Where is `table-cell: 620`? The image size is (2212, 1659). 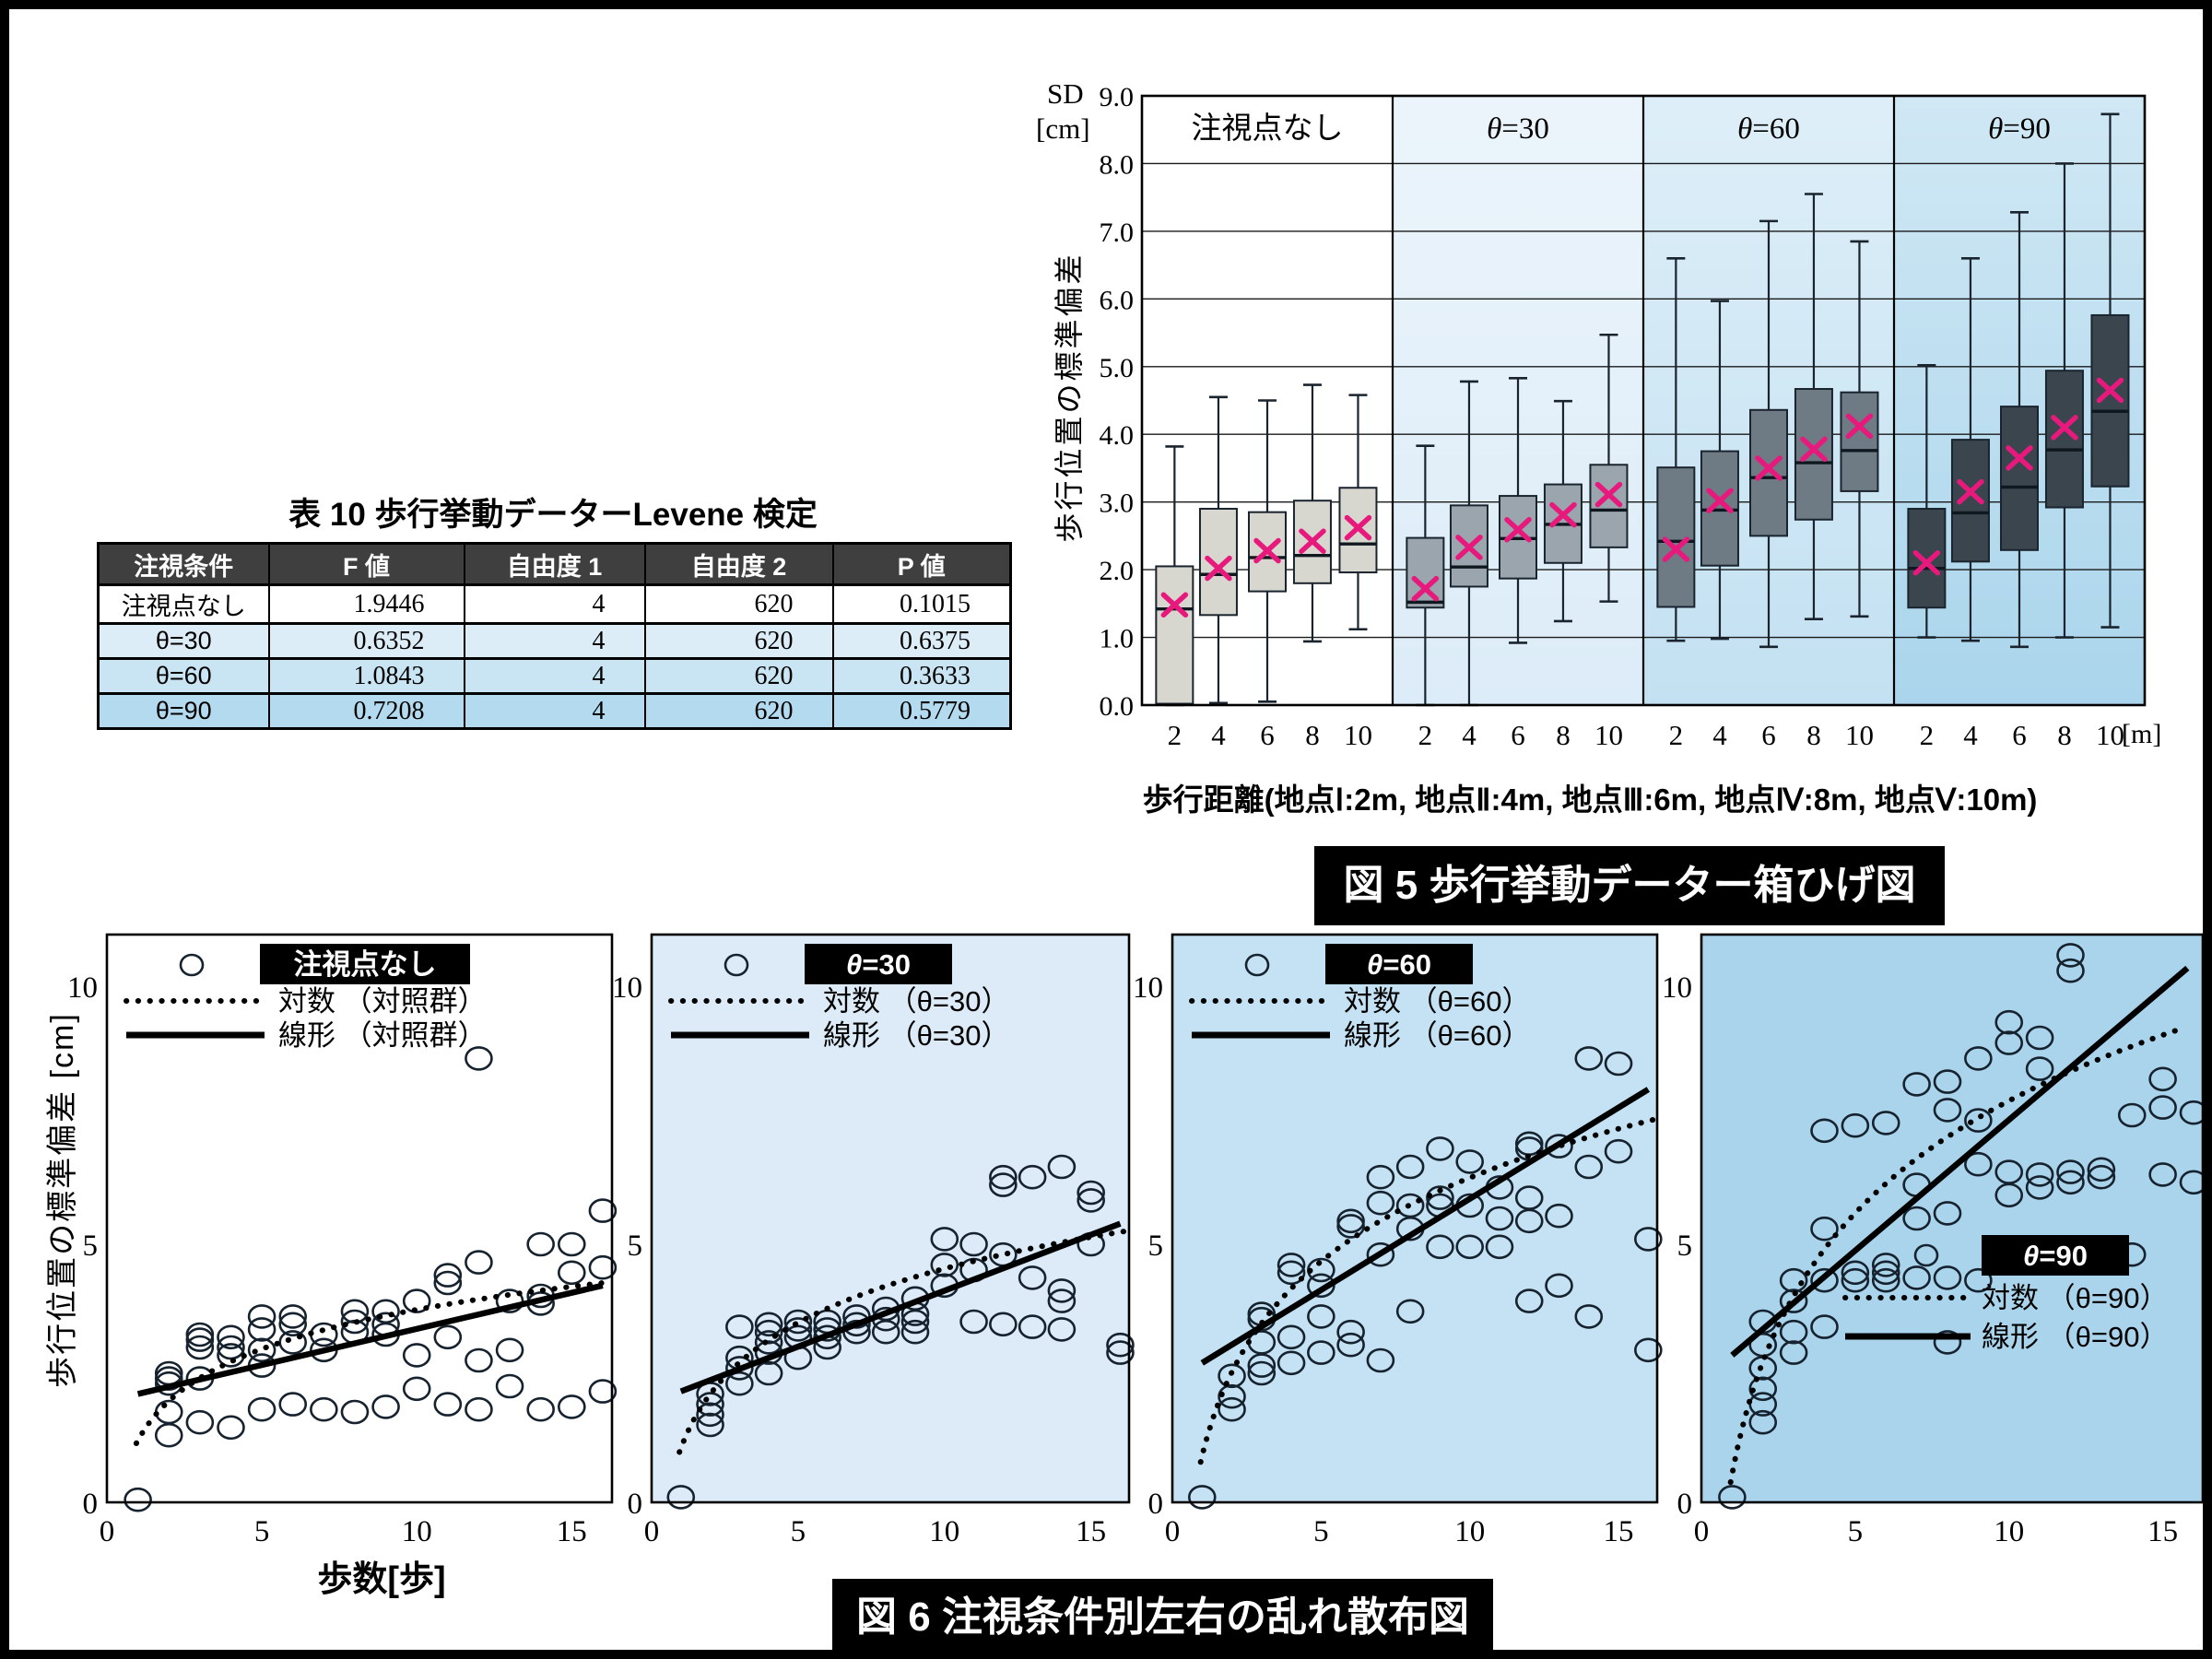 table-cell: 620 is located at coordinates (738, 604).